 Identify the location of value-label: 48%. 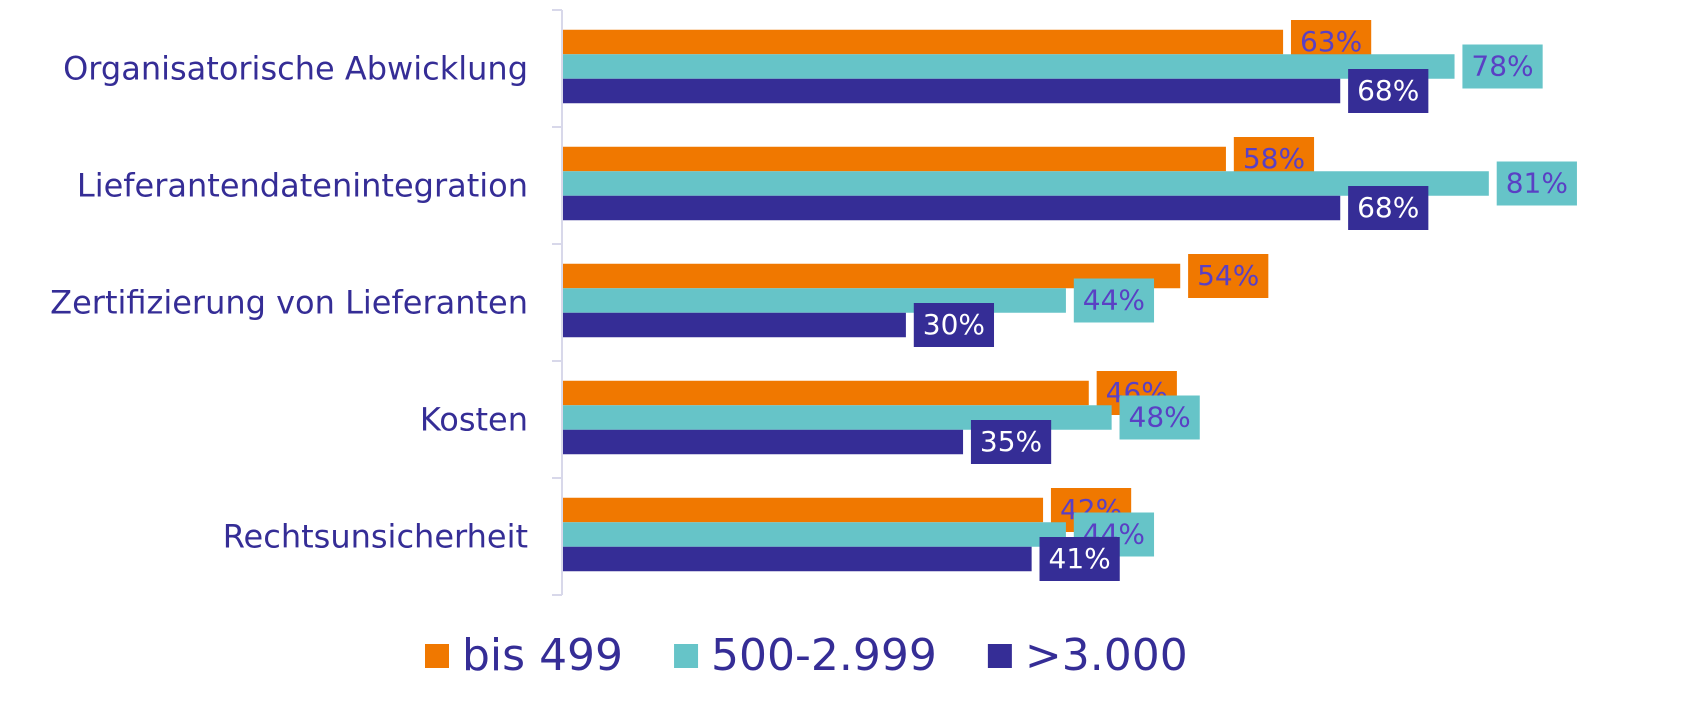
(1160, 417).